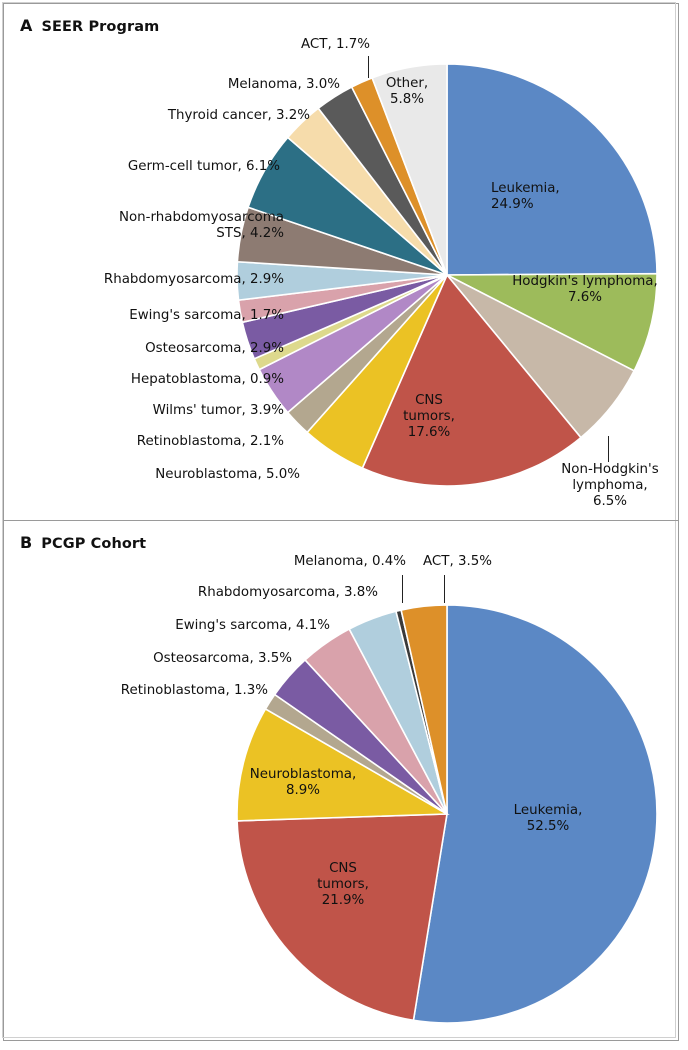  What do you see at coordinates (194, 690) in the screenshot?
I see `label-retinoblastoma-b: Retinoblastoma, 1.3%` at bounding box center [194, 690].